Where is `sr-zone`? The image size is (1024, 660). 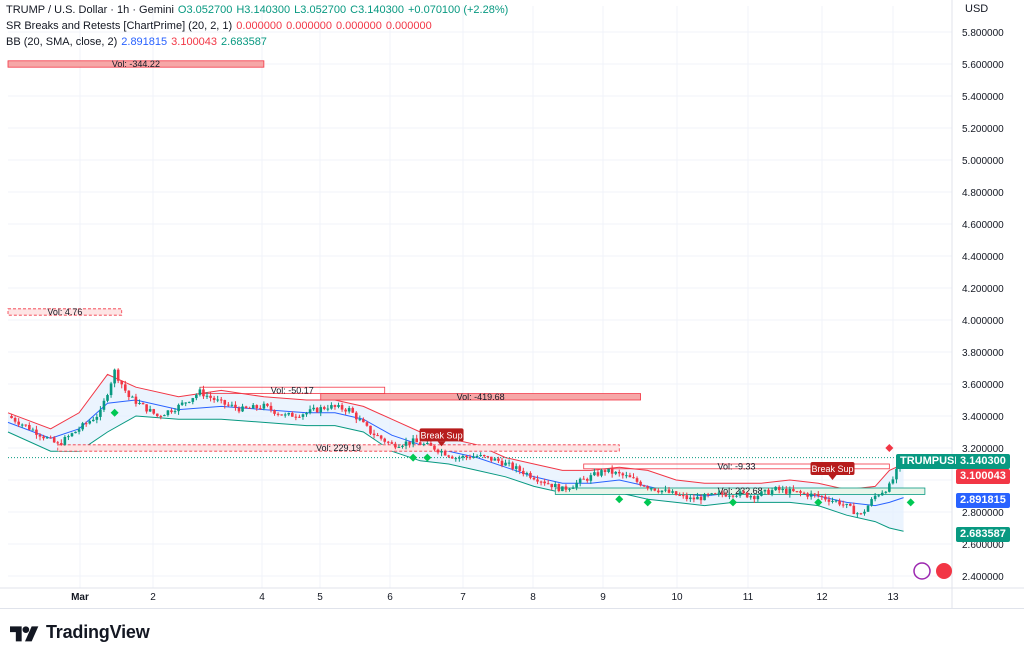 sr-zone is located at coordinates (136, 64).